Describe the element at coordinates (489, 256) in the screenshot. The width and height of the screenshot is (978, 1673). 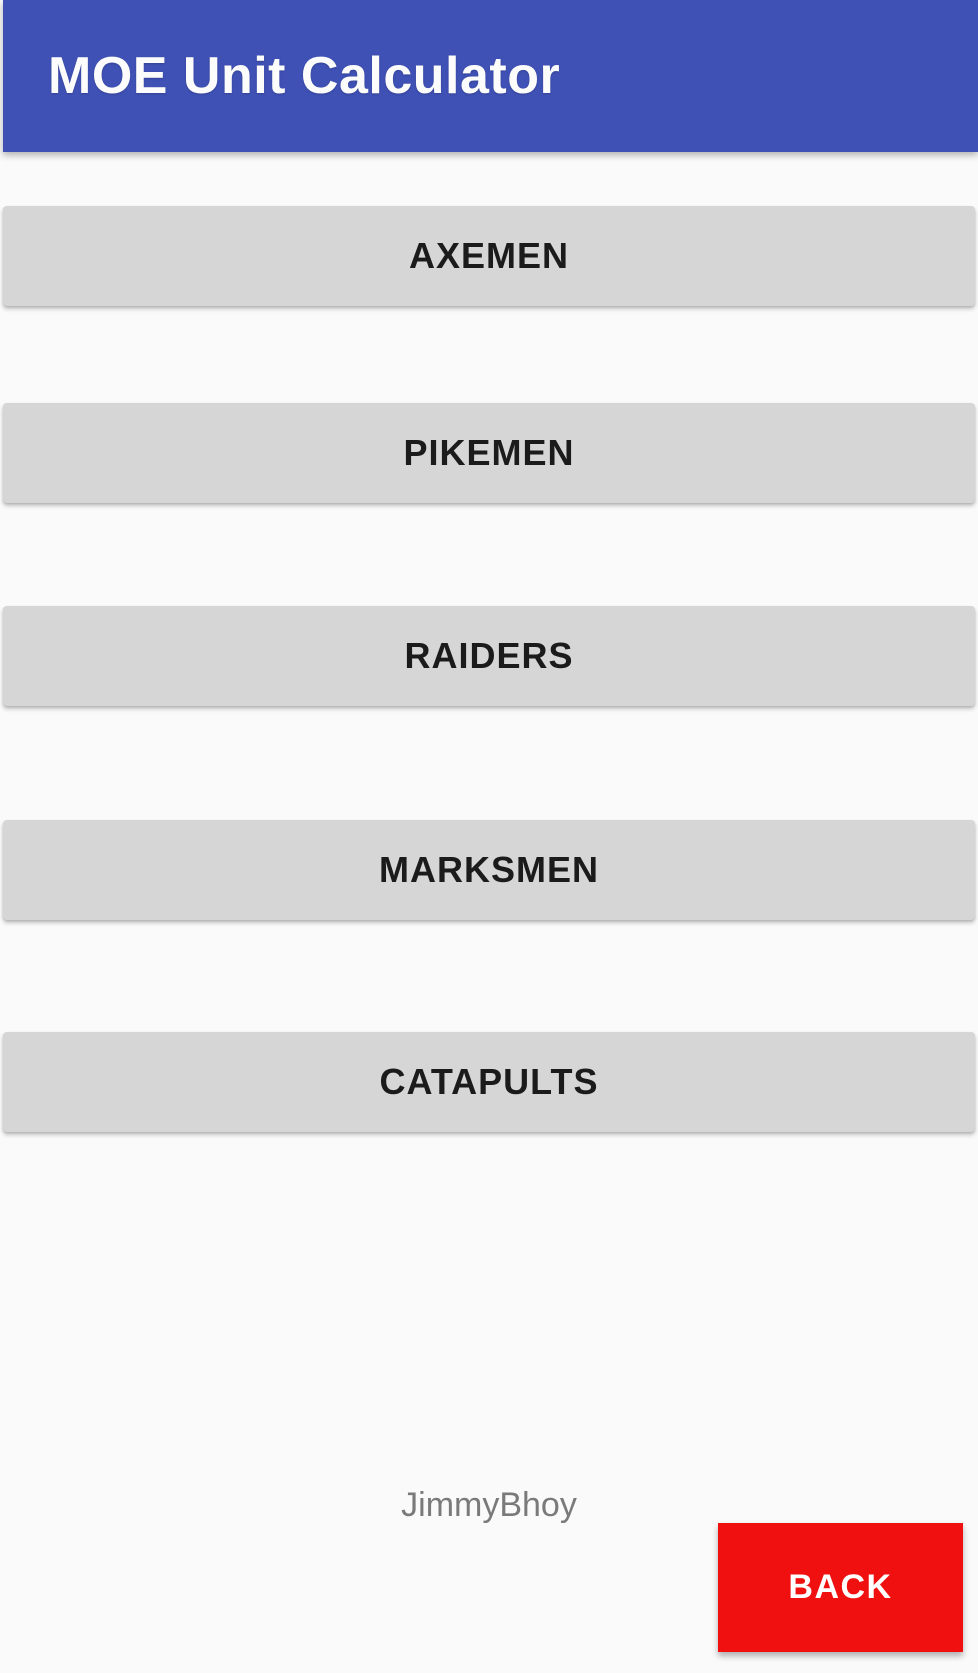
I see `unit-button-axemen: AXEMEN` at that location.